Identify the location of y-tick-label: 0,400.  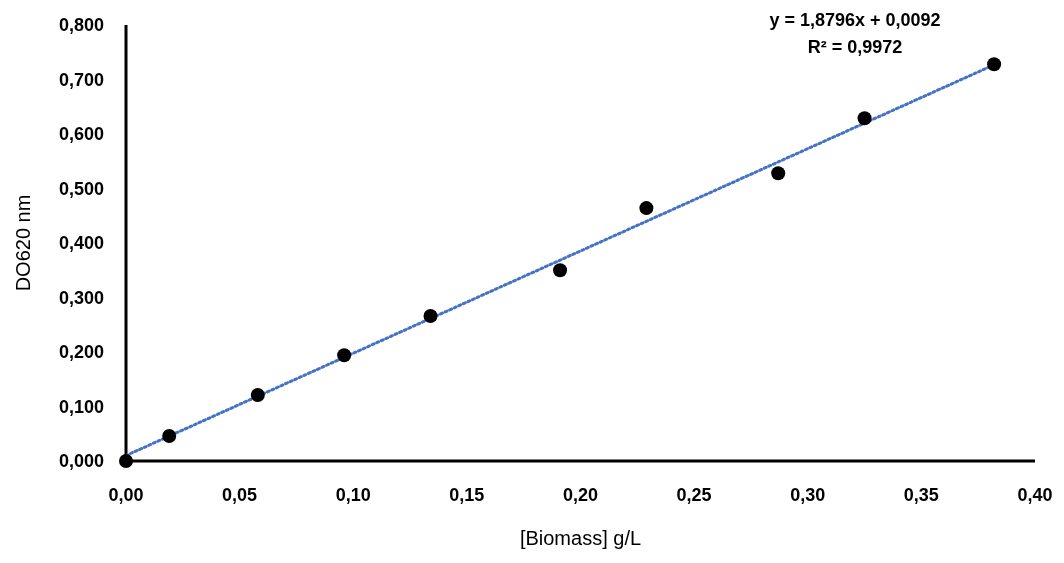
(81, 243).